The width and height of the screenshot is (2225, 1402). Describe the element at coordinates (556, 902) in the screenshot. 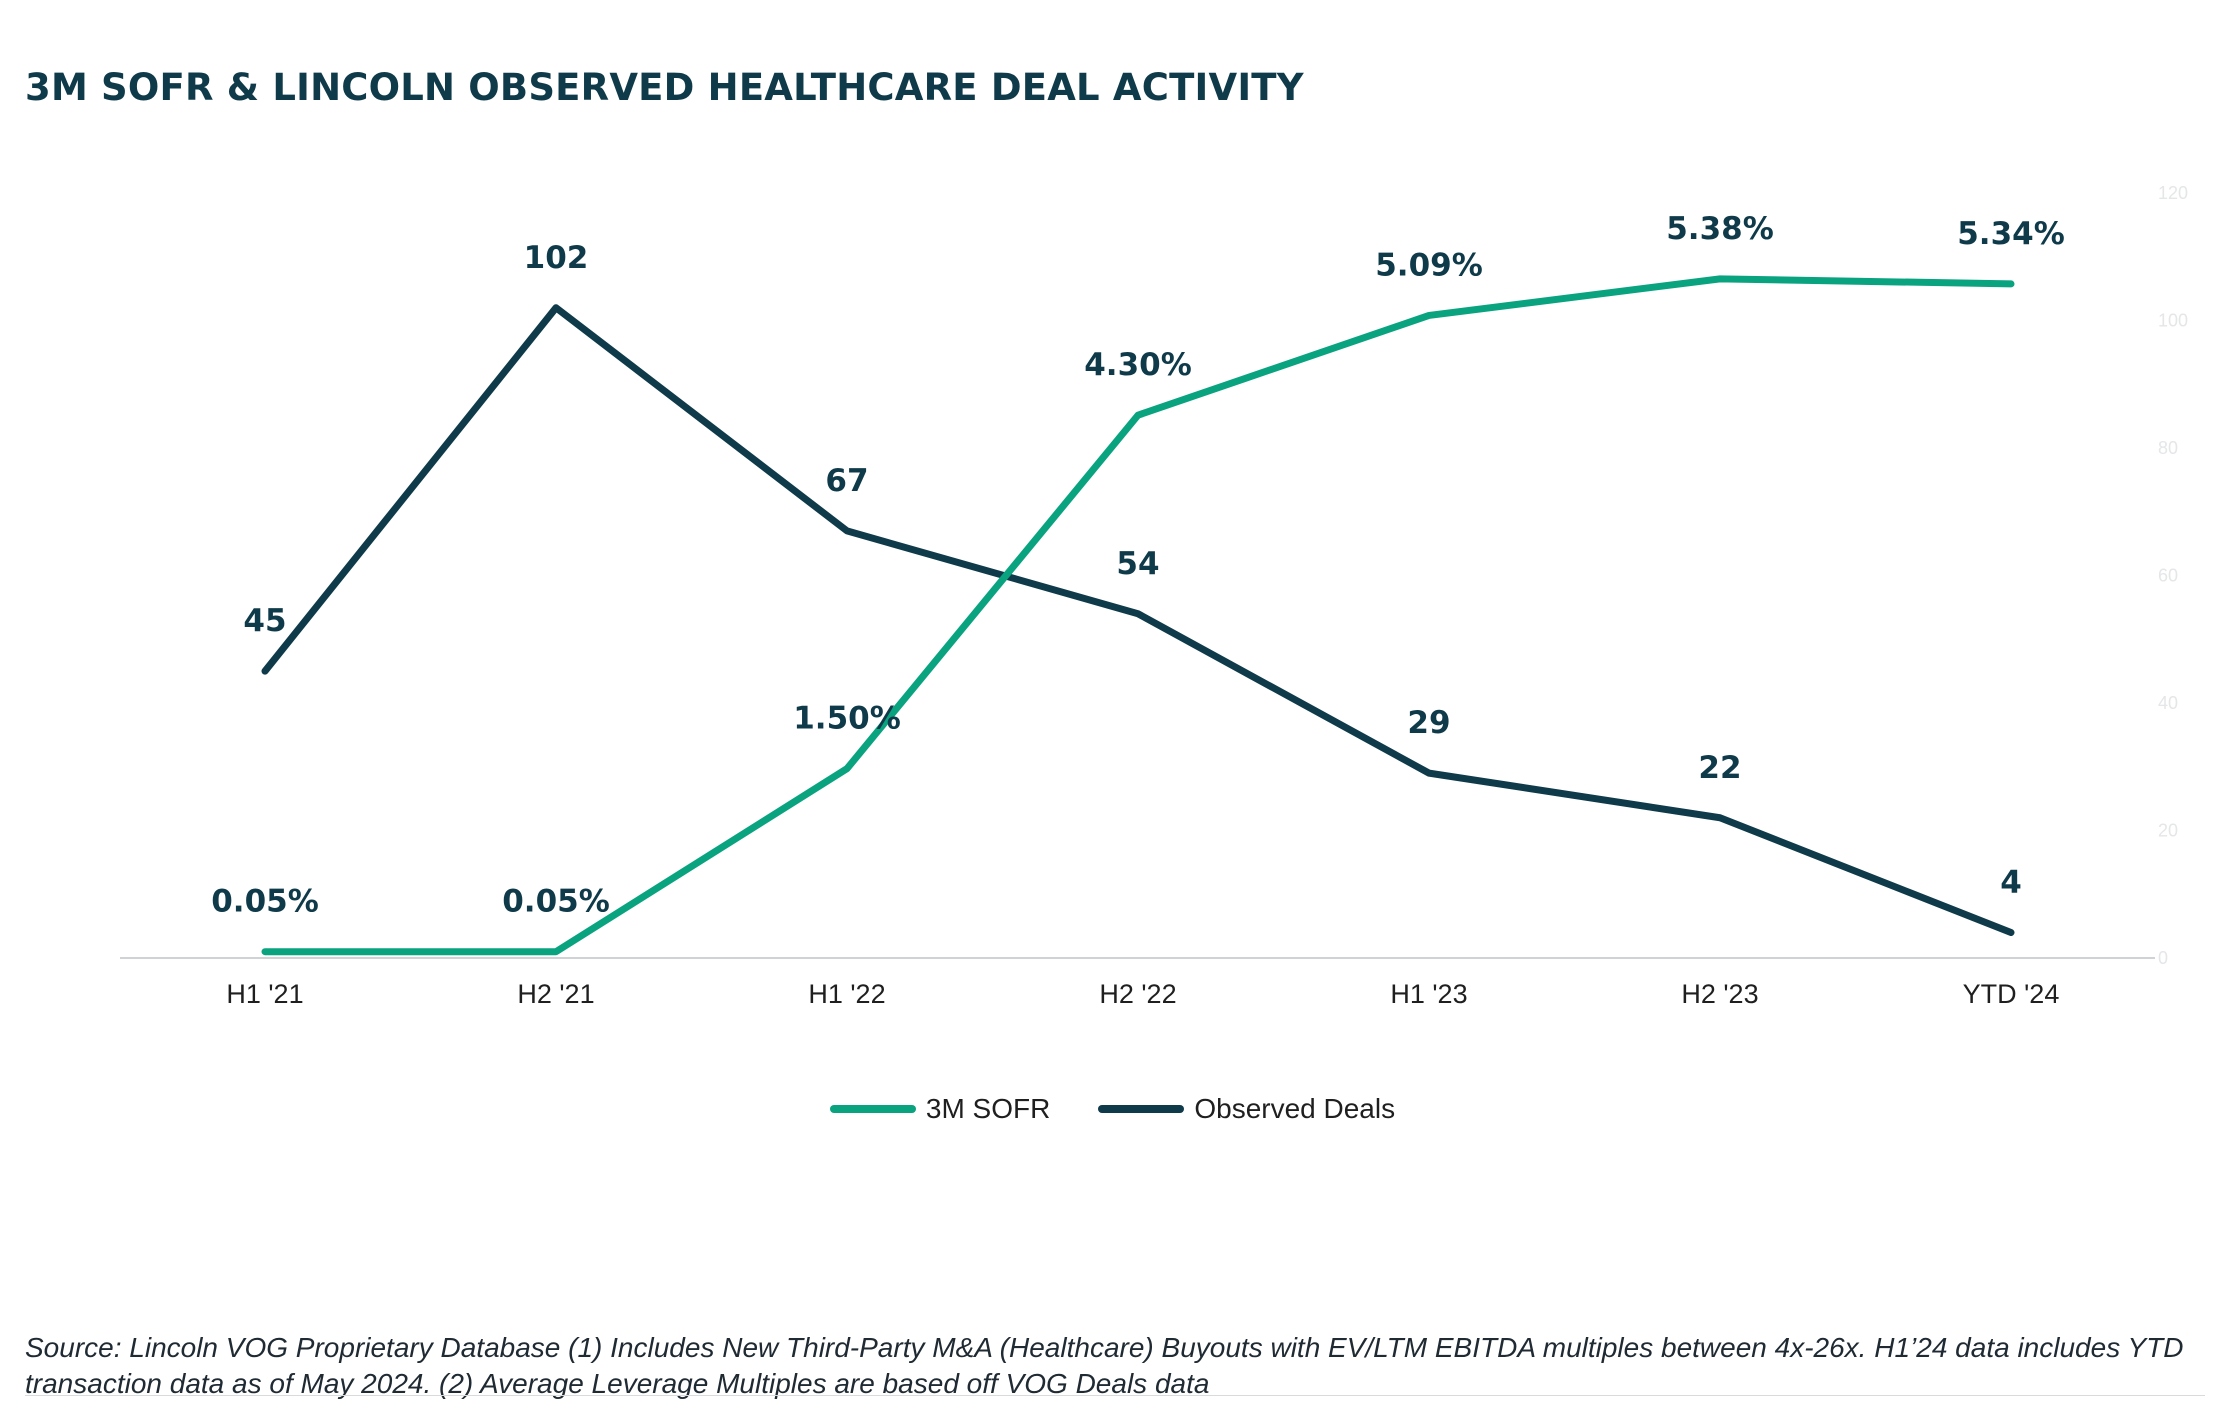

I see `data-label-sofr-1: 0.05%` at that location.